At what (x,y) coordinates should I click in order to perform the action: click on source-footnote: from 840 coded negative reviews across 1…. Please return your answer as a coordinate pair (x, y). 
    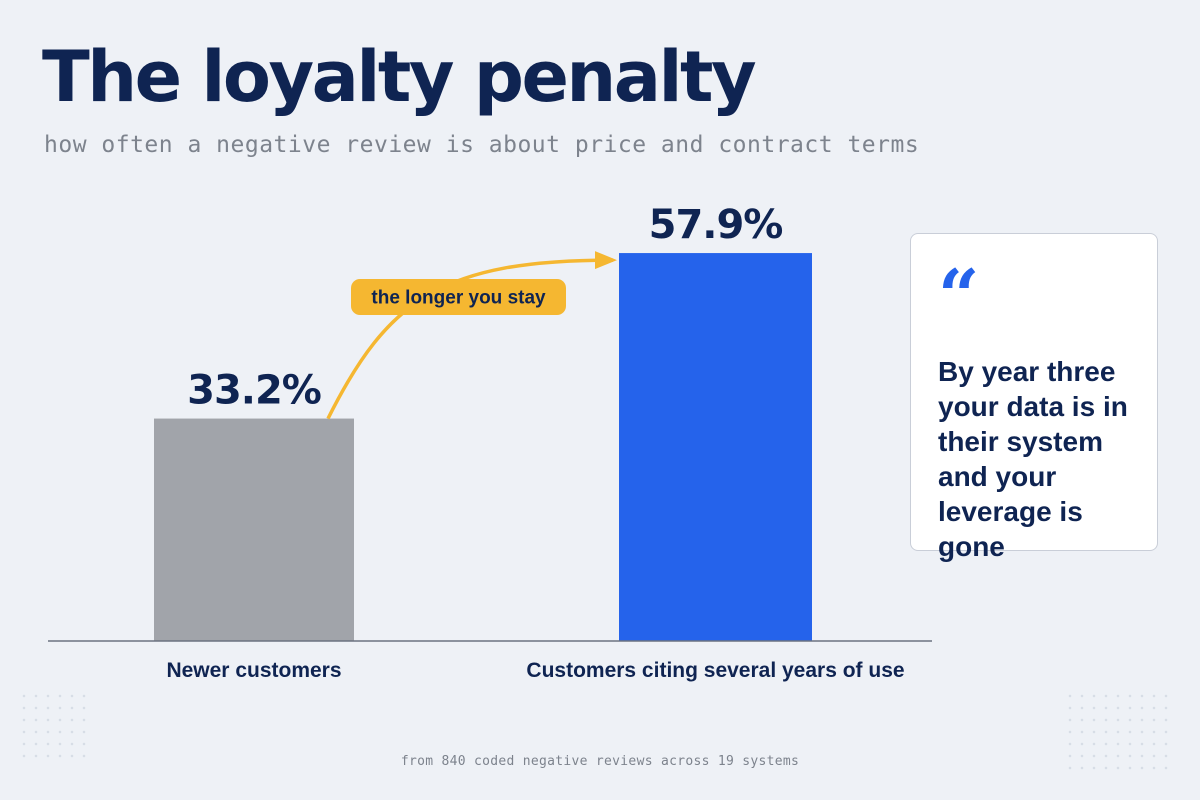
    Looking at the image, I should click on (600, 761).